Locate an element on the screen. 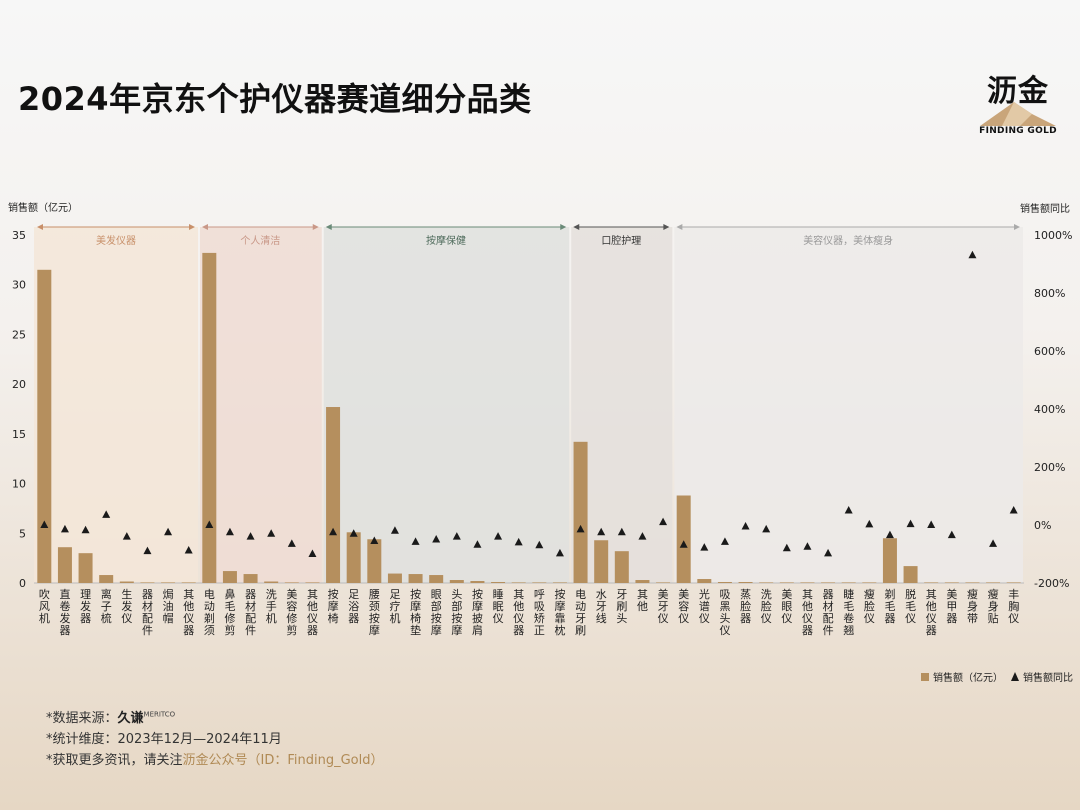 The width and height of the screenshot is (1080, 810). logo-subtitle: FINDING GOLD is located at coordinates (1018, 131).